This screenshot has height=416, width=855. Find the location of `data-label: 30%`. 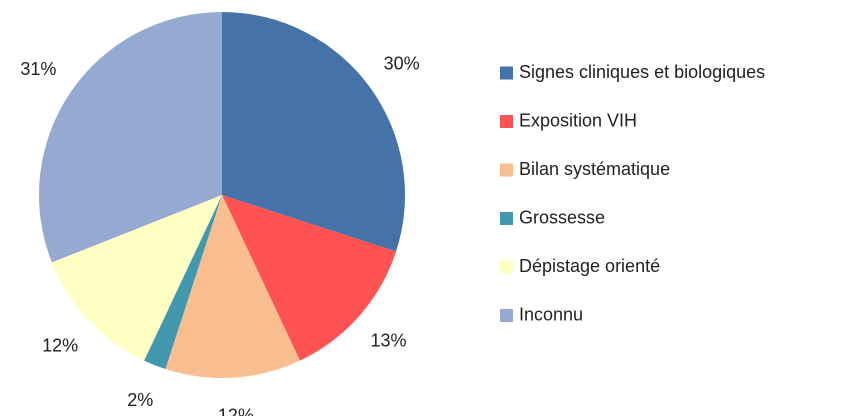

data-label: 30% is located at coordinates (402, 63).